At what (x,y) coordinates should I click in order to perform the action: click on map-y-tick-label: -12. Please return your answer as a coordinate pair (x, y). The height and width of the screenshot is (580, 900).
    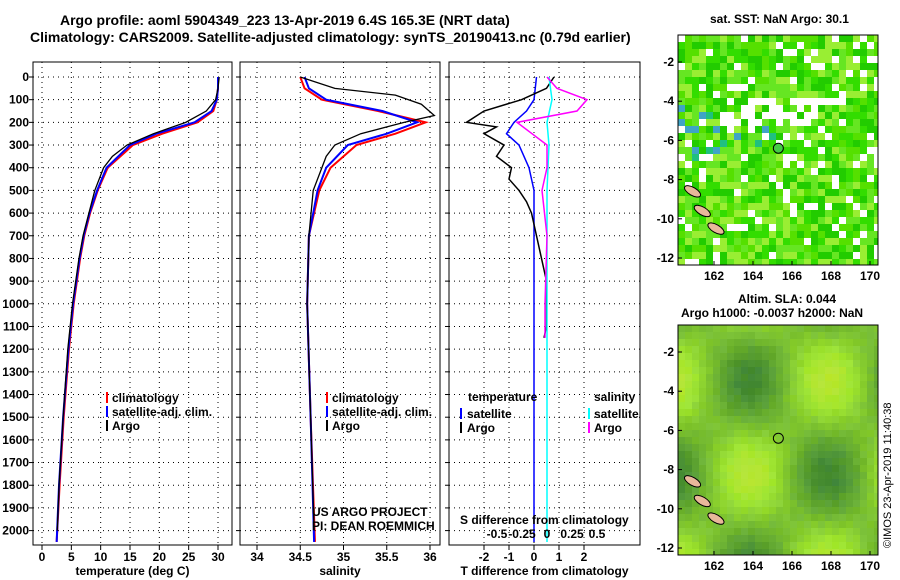
    Looking at the image, I should click on (666, 258).